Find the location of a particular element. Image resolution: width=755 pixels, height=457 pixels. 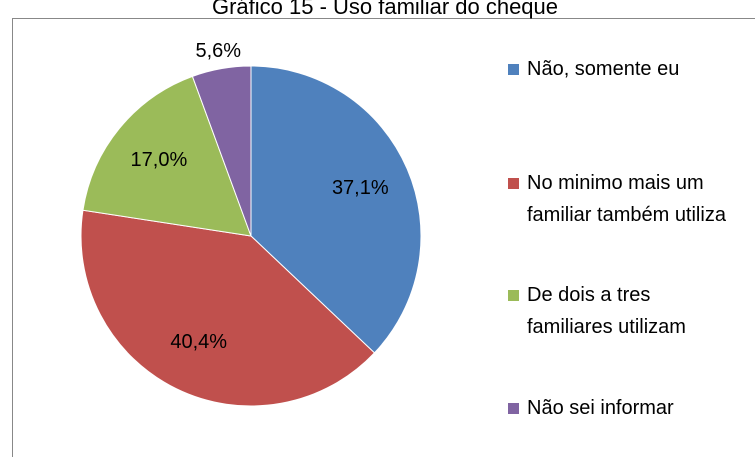

legend-item: Não sei informar is located at coordinates (624, 408).